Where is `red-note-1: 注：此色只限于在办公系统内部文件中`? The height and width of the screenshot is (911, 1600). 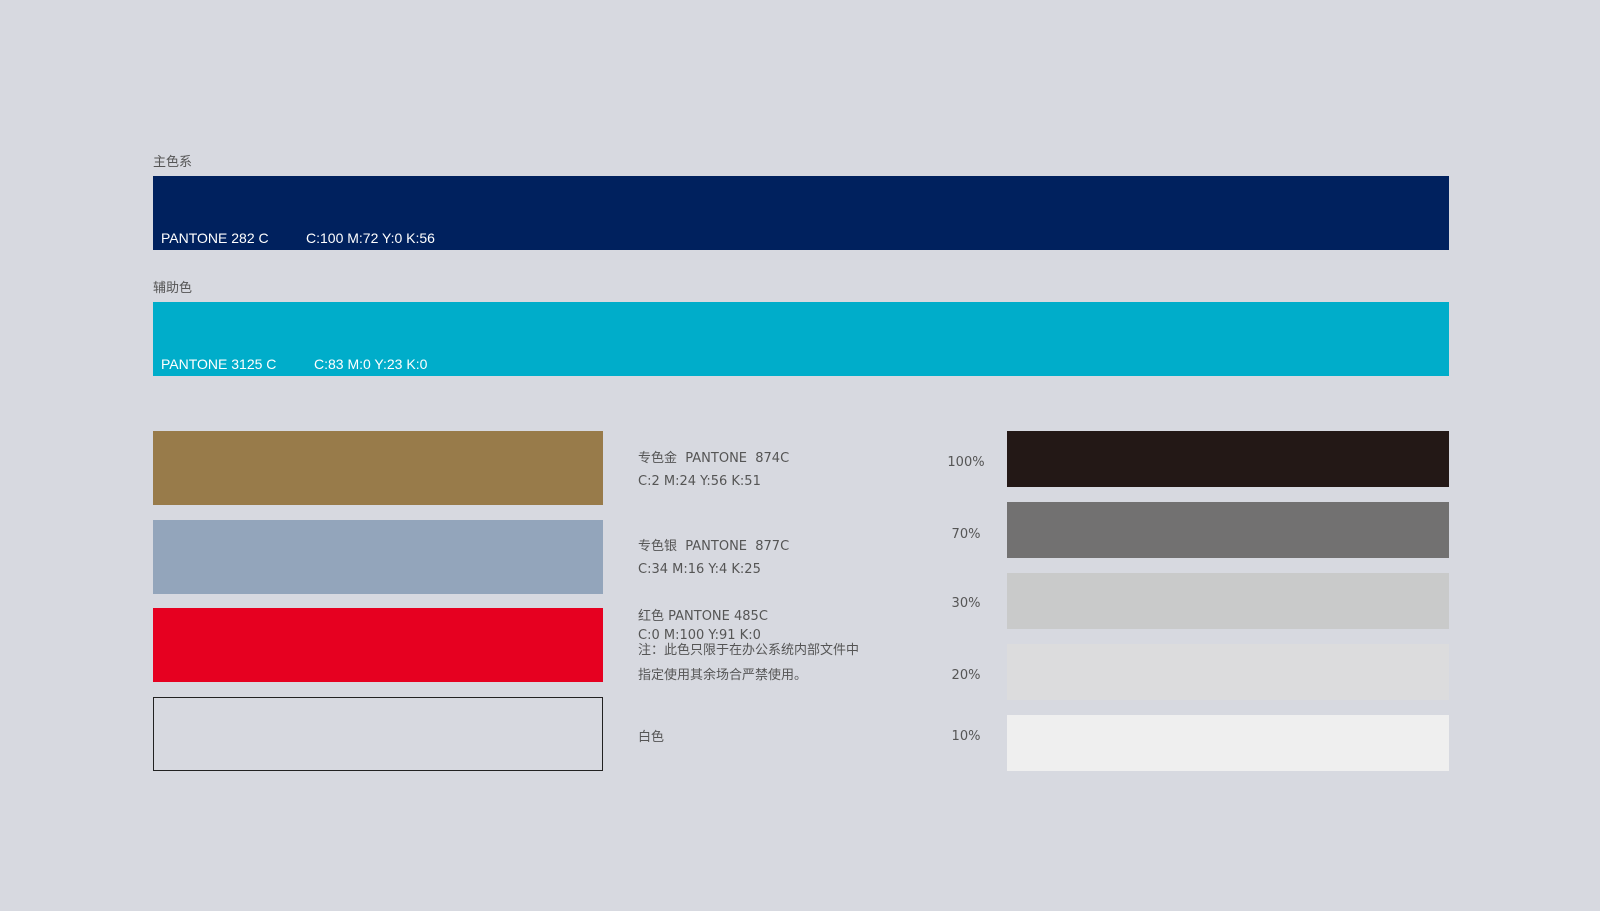 red-note-1: 注：此色只限于在办公系统内部文件中 is located at coordinates (749, 650).